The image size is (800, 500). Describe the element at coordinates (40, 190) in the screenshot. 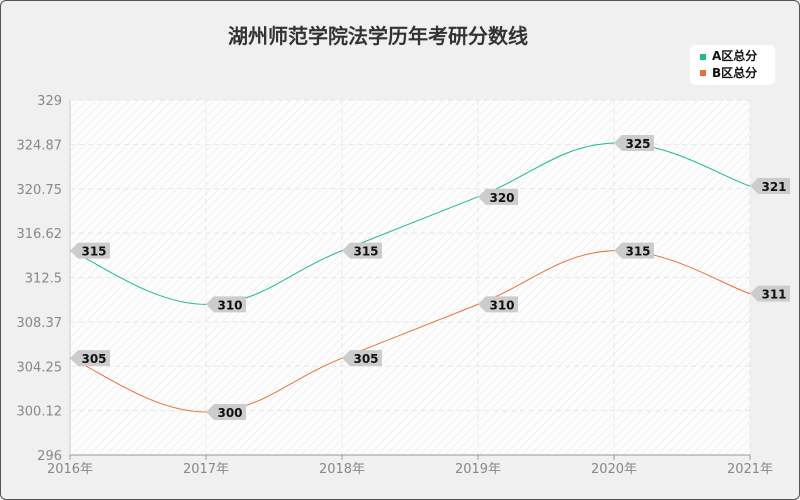

I see `y-tick-label: 320.75` at that location.